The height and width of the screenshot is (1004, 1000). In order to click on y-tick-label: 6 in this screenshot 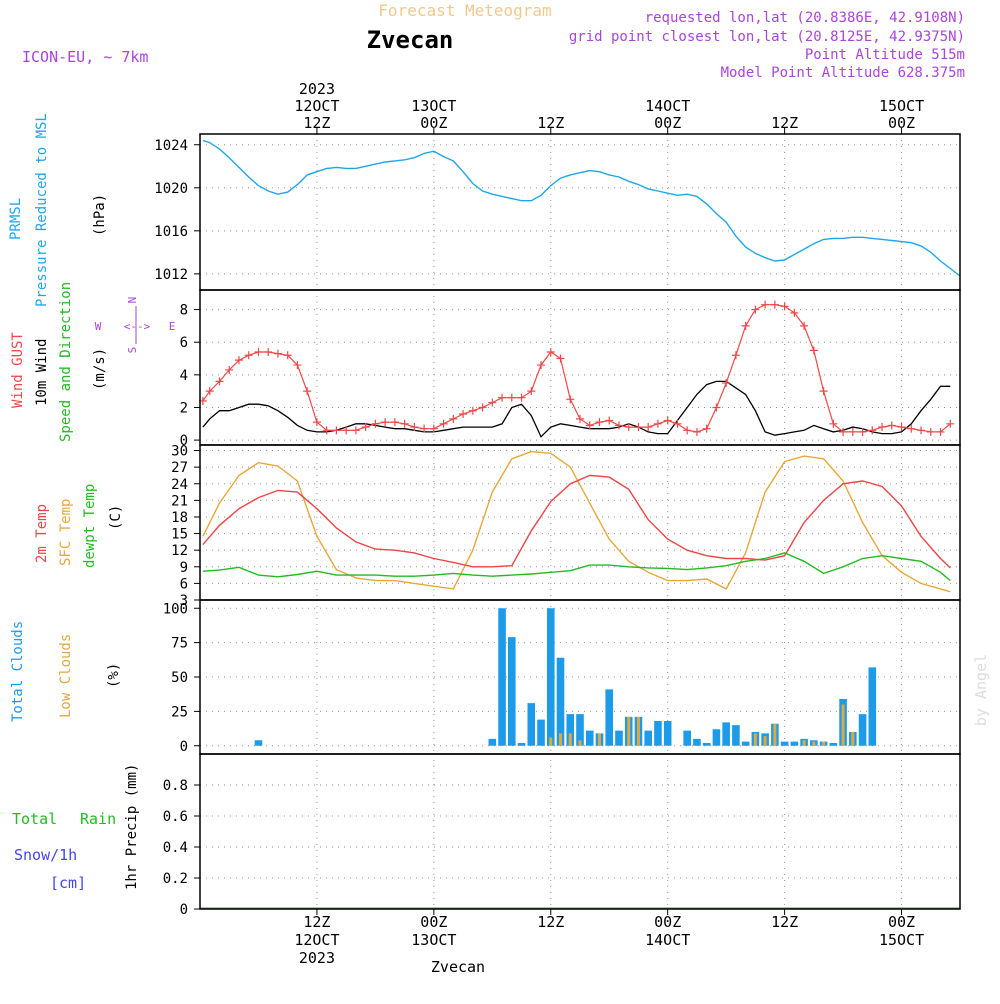, I will do `click(184, 343)`.